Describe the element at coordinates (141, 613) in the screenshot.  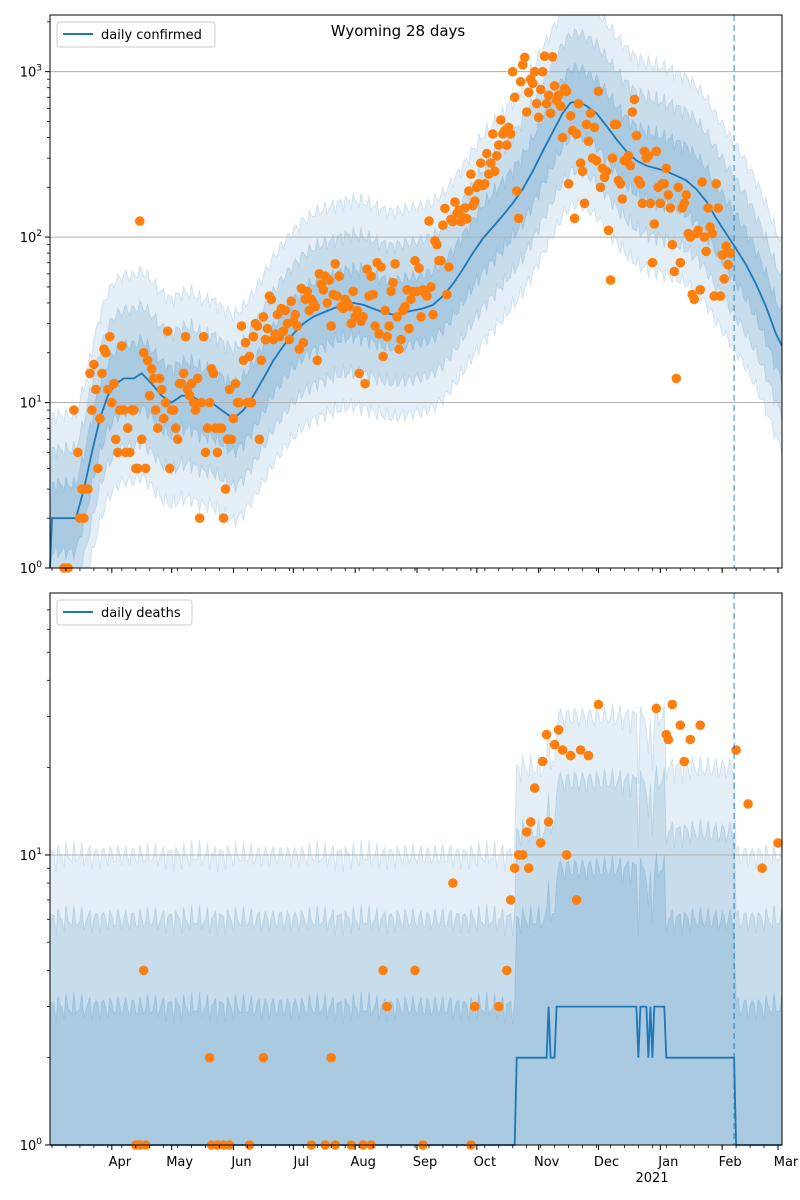
I see `legend-label-deaths: daily deaths` at that location.